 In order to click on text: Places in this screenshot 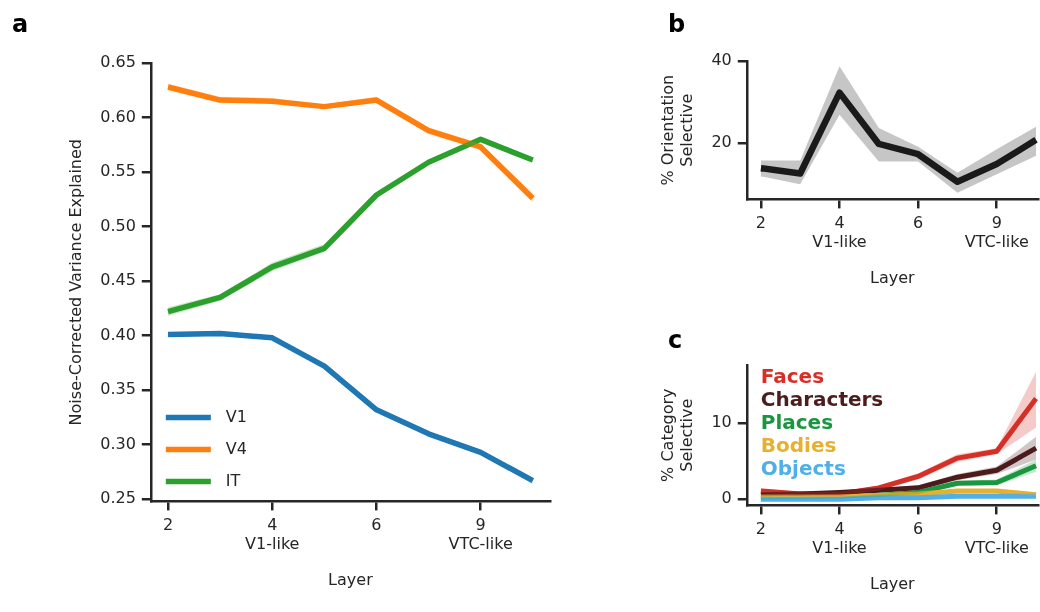, I will do `click(797, 422)`.